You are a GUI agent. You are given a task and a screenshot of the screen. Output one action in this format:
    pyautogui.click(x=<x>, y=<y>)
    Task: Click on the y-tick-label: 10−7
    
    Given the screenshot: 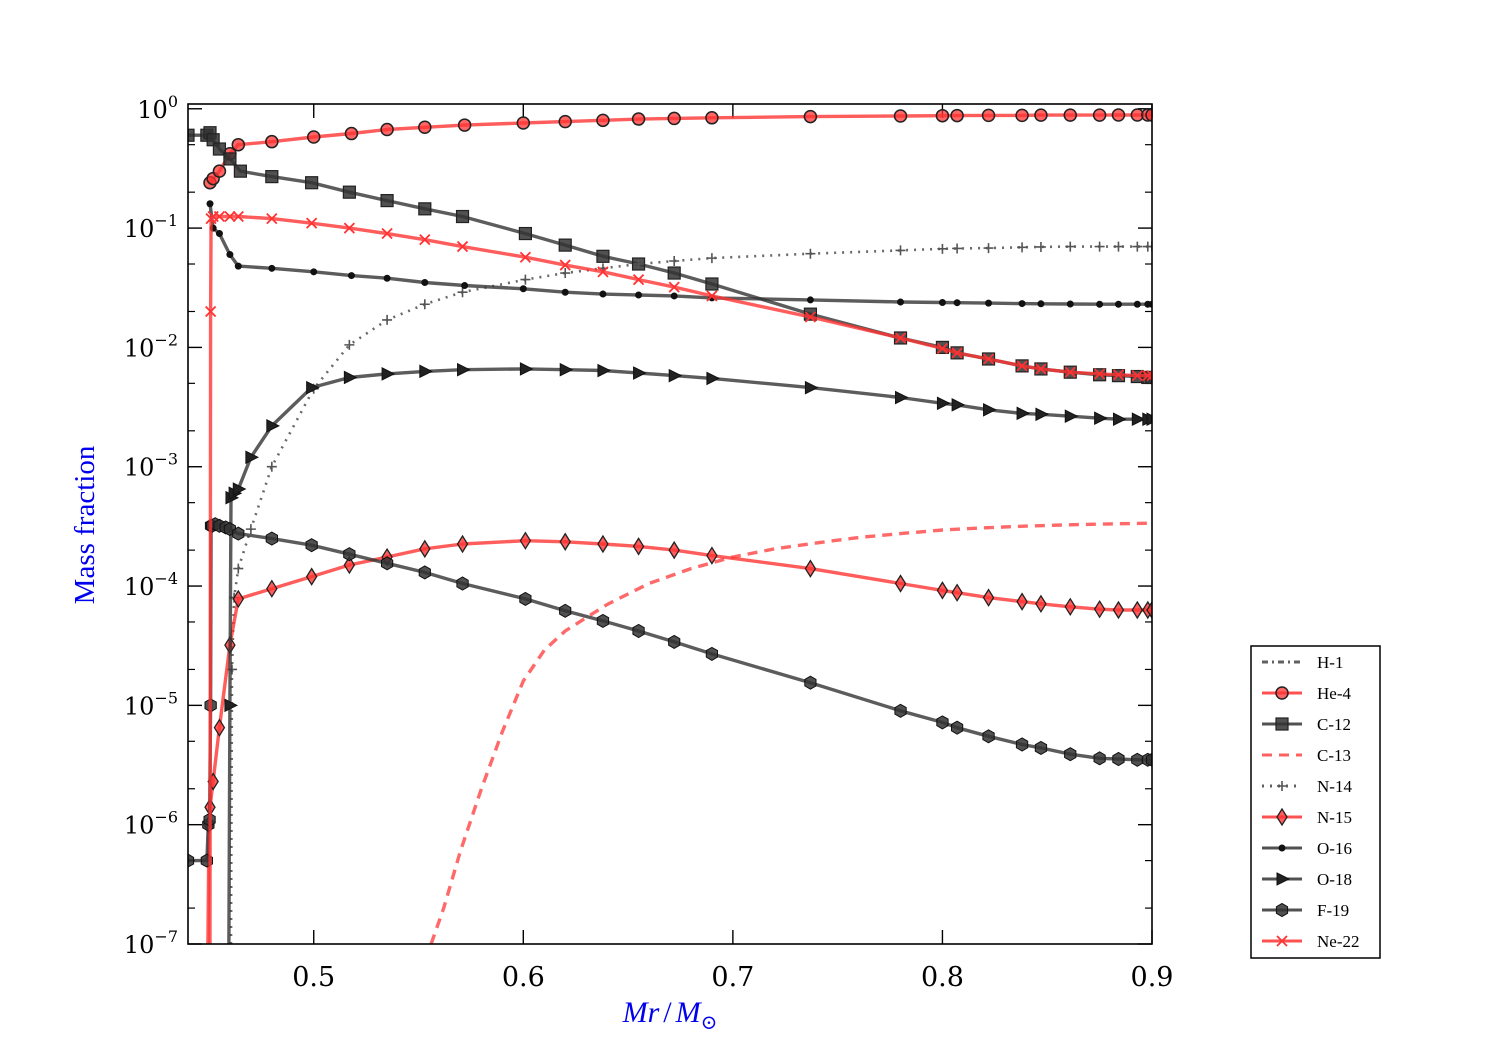 What is the action you would take?
    pyautogui.click(x=151, y=943)
    